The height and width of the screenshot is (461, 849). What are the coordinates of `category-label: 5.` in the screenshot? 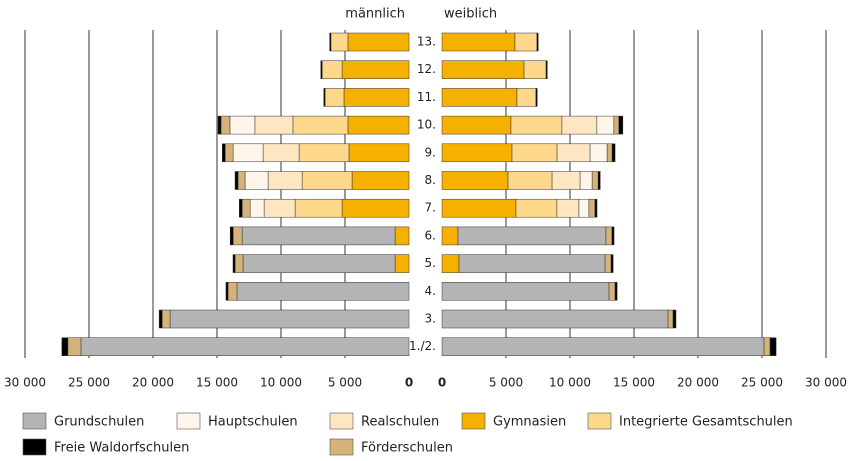 It's located at (430, 263).